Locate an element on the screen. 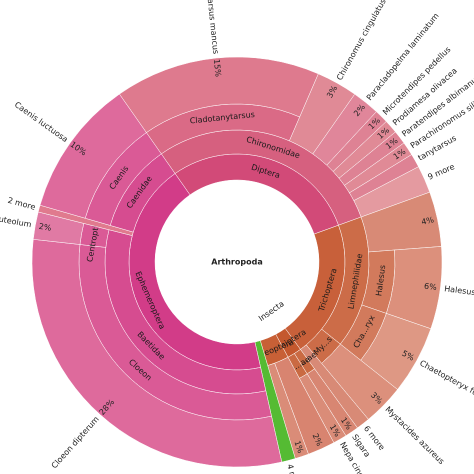 The image size is (474, 474). value-label: 2% is located at coordinates (45, 227).